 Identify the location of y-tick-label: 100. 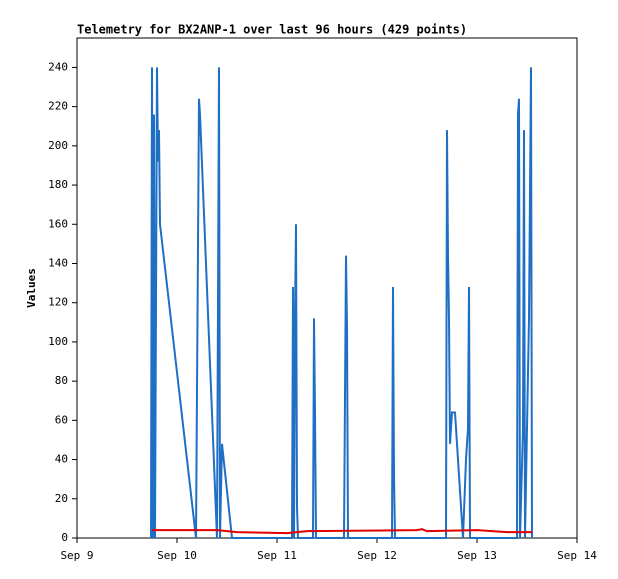
(58, 341).